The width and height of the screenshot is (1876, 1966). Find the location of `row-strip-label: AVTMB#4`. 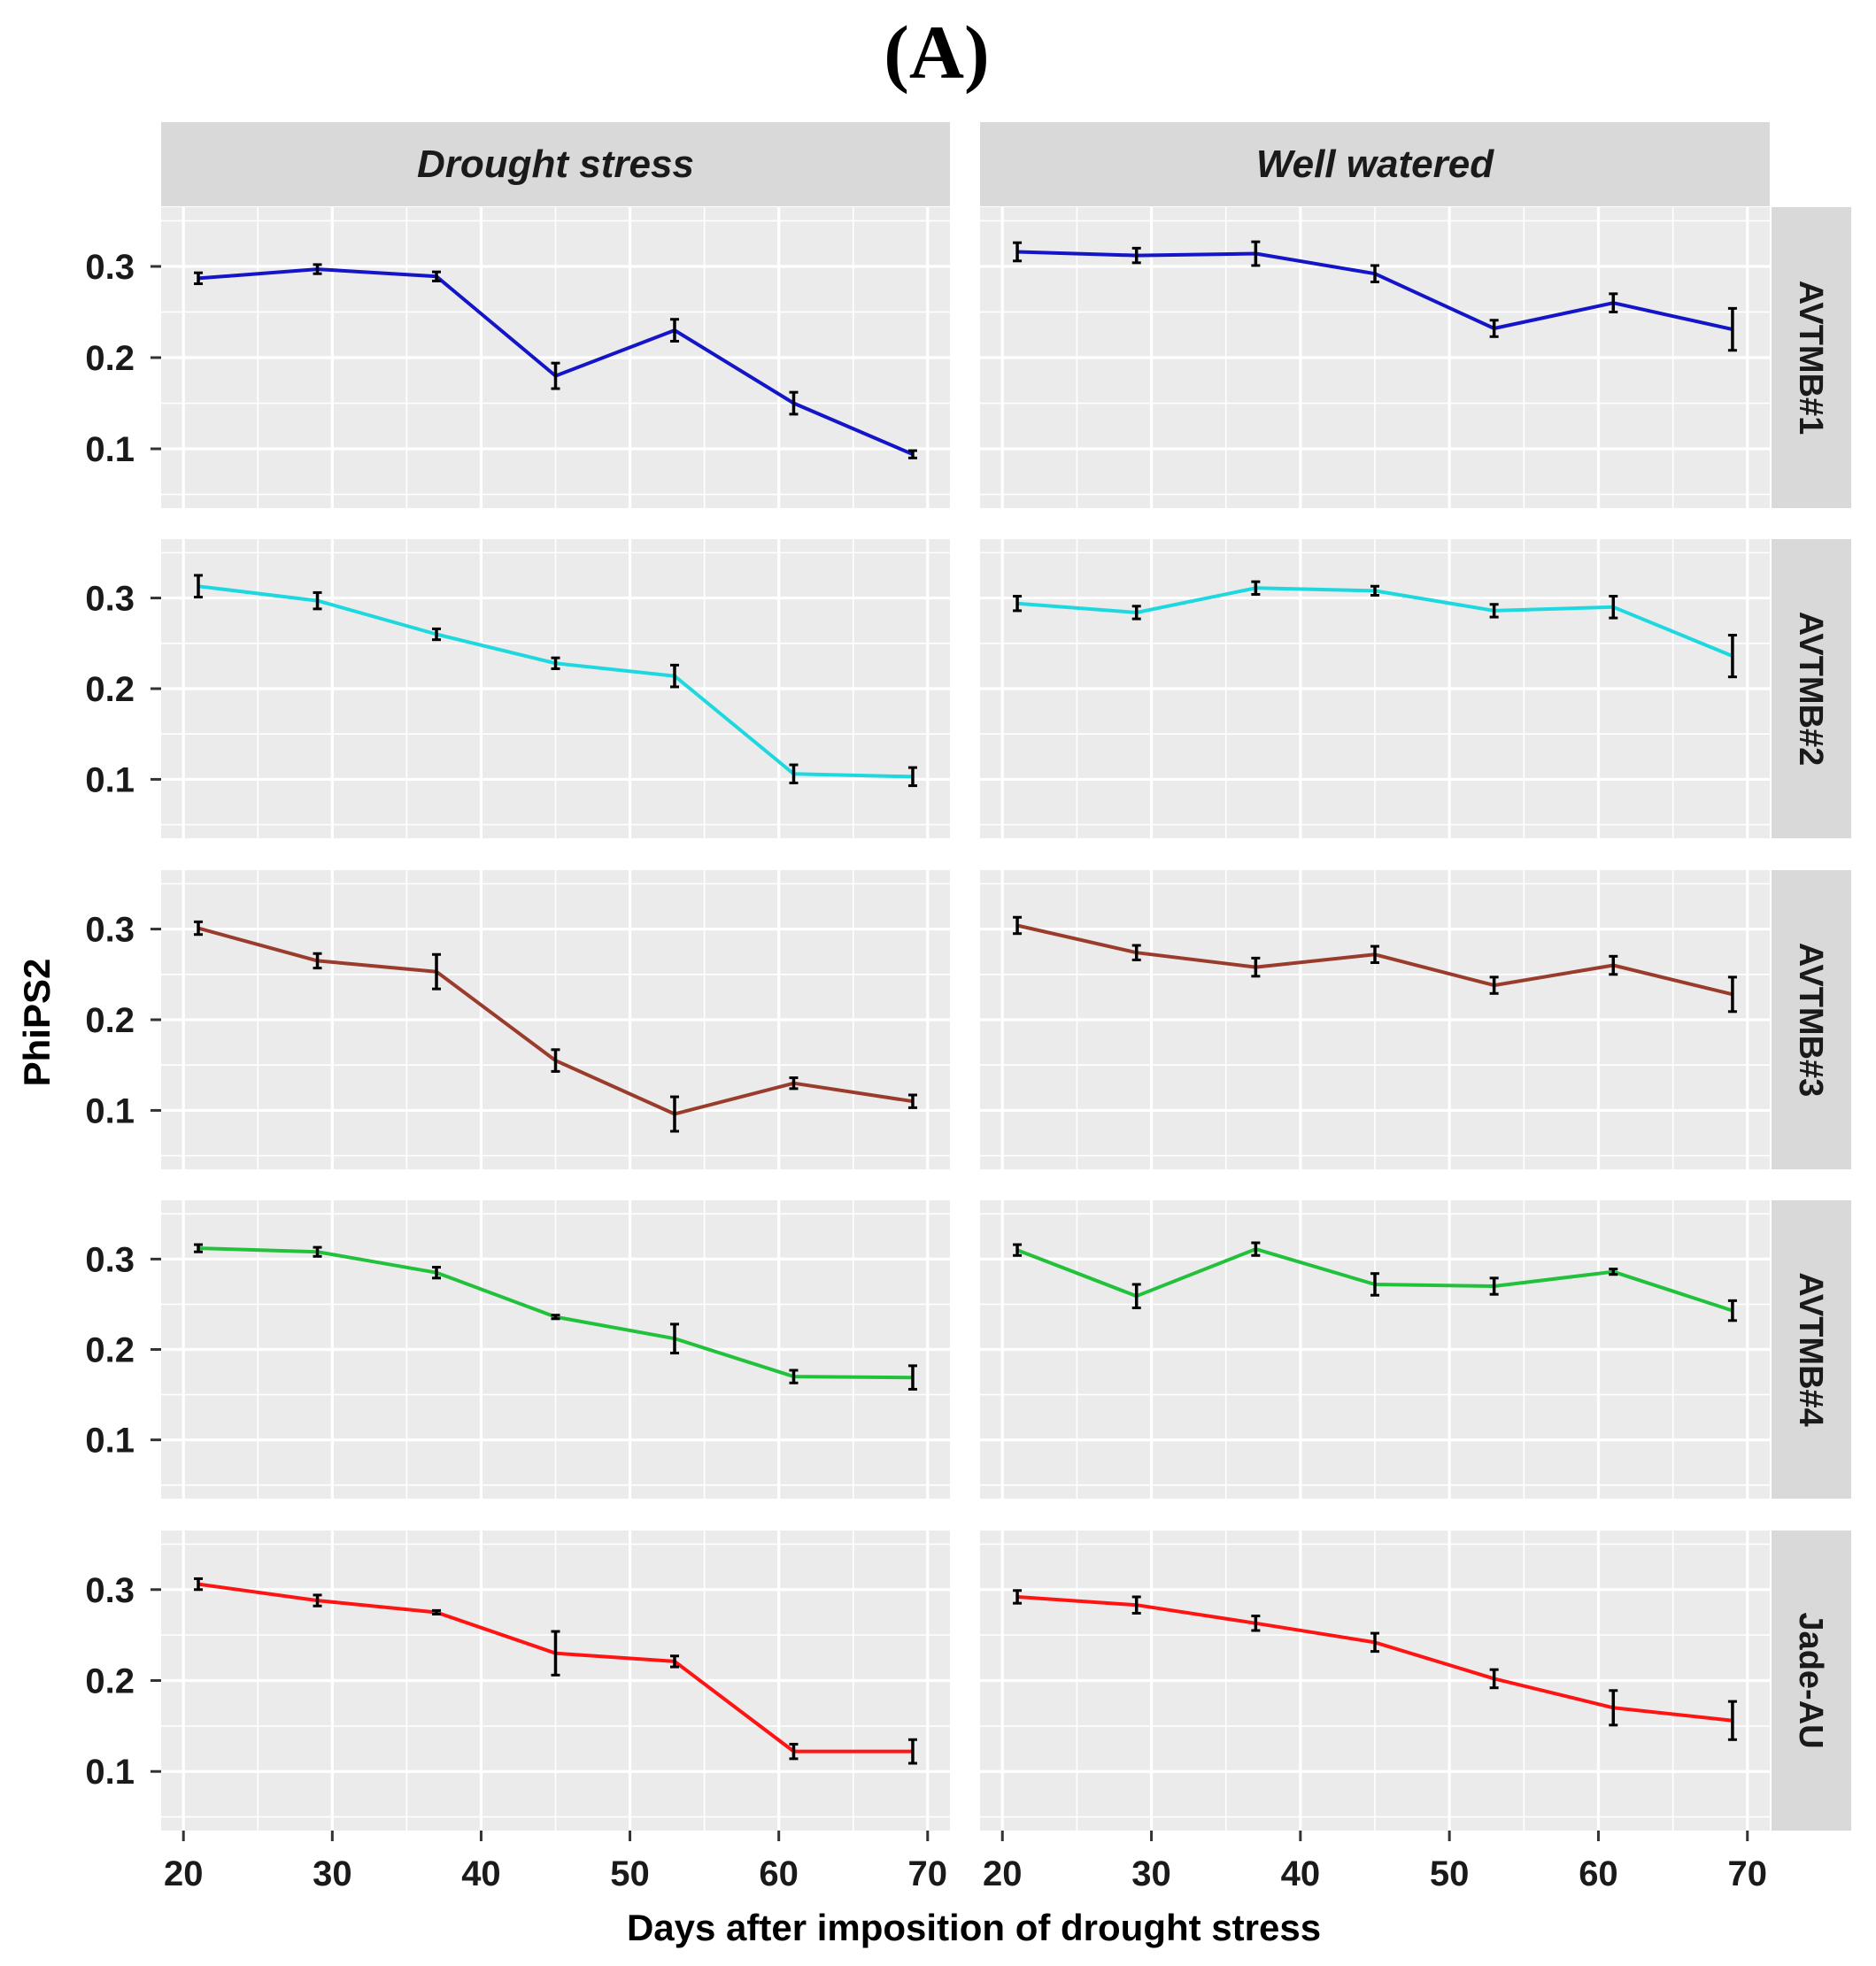

row-strip-label: AVTMB#4 is located at coordinates (1811, 1349).